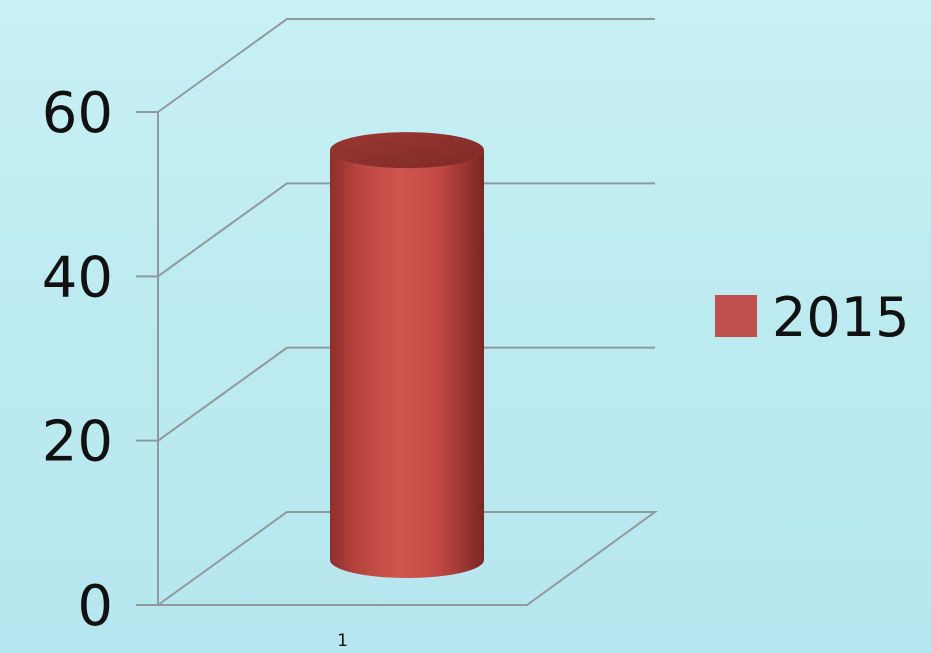 The width and height of the screenshot is (931, 653). What do you see at coordinates (77, 113) in the screenshot?
I see `y-tick-label: 60` at bounding box center [77, 113].